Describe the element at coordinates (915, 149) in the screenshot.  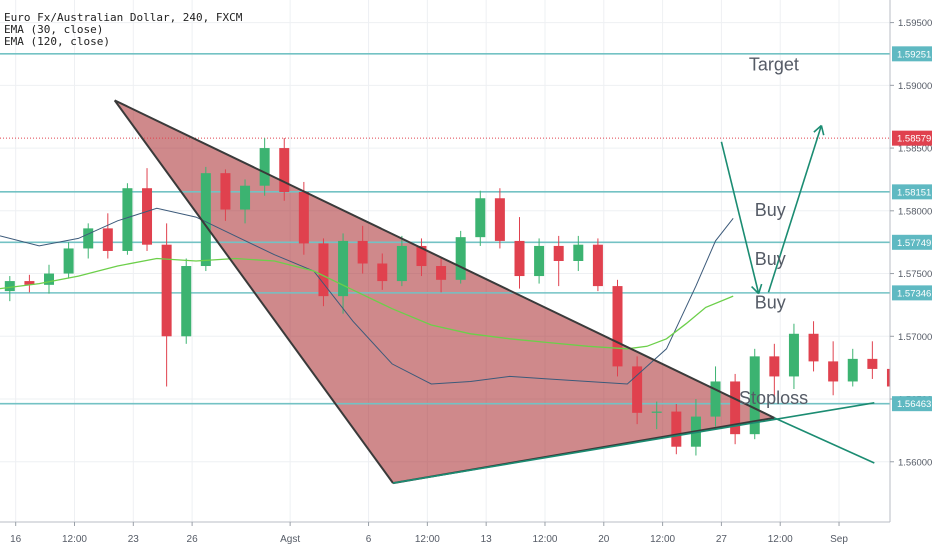
I see `y-tick-label: 1.58500` at that location.